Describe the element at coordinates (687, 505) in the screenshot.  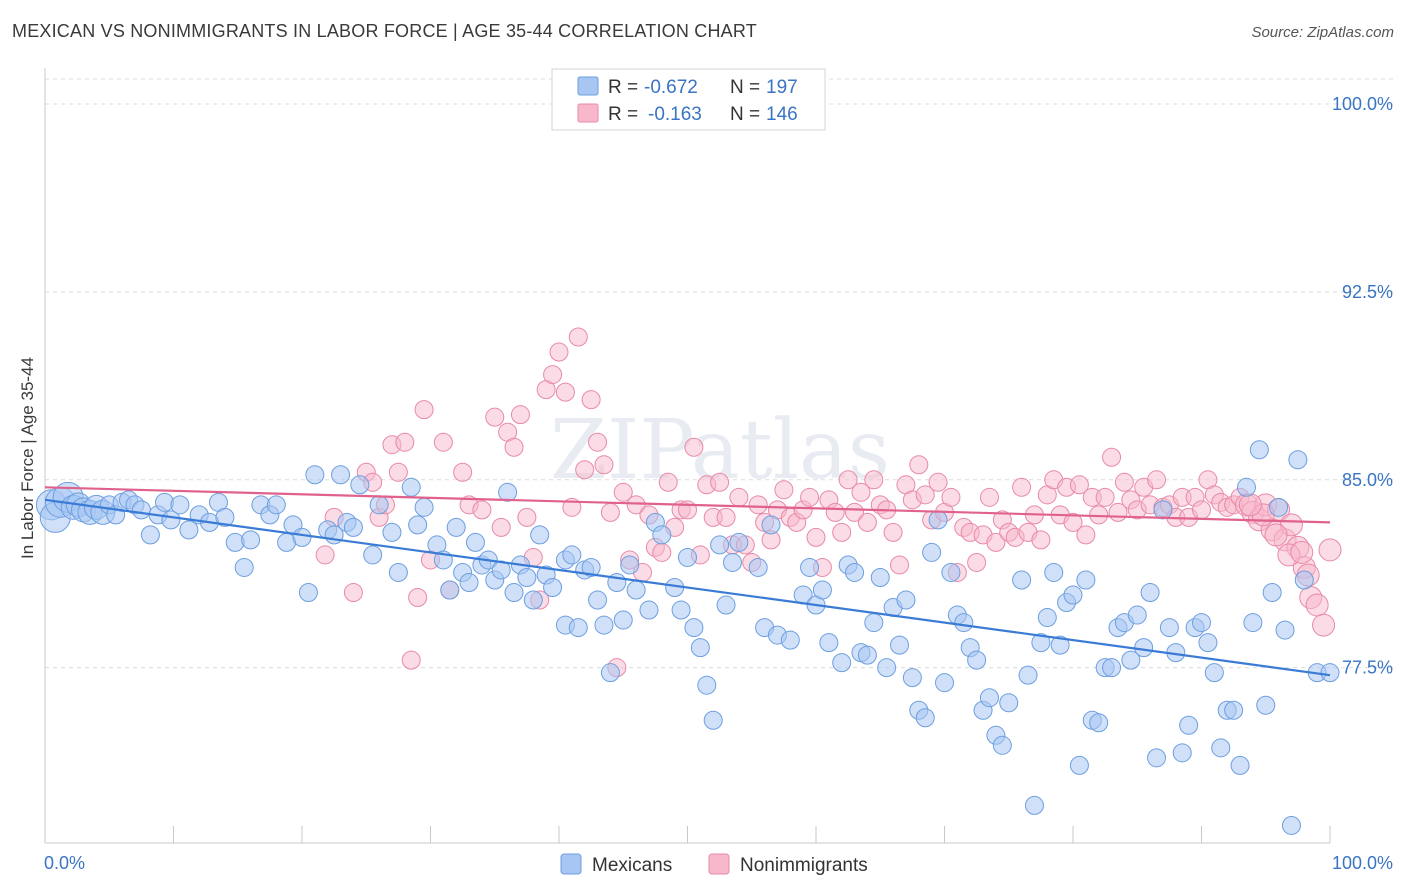
I see `trend-line-nonimmigrants` at that location.